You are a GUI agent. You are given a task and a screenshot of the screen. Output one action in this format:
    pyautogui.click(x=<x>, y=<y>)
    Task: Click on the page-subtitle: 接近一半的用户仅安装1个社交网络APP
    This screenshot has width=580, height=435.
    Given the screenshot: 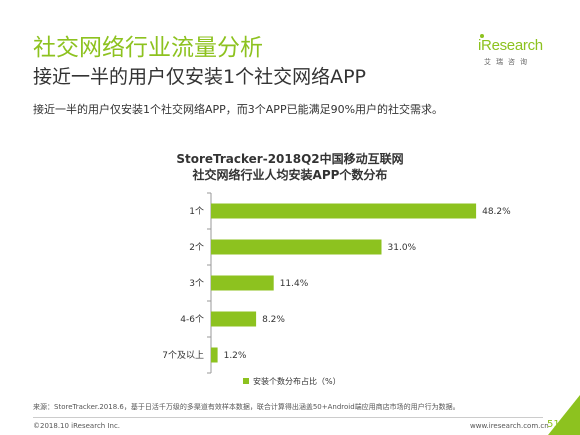 What is the action you would take?
    pyautogui.click(x=200, y=77)
    